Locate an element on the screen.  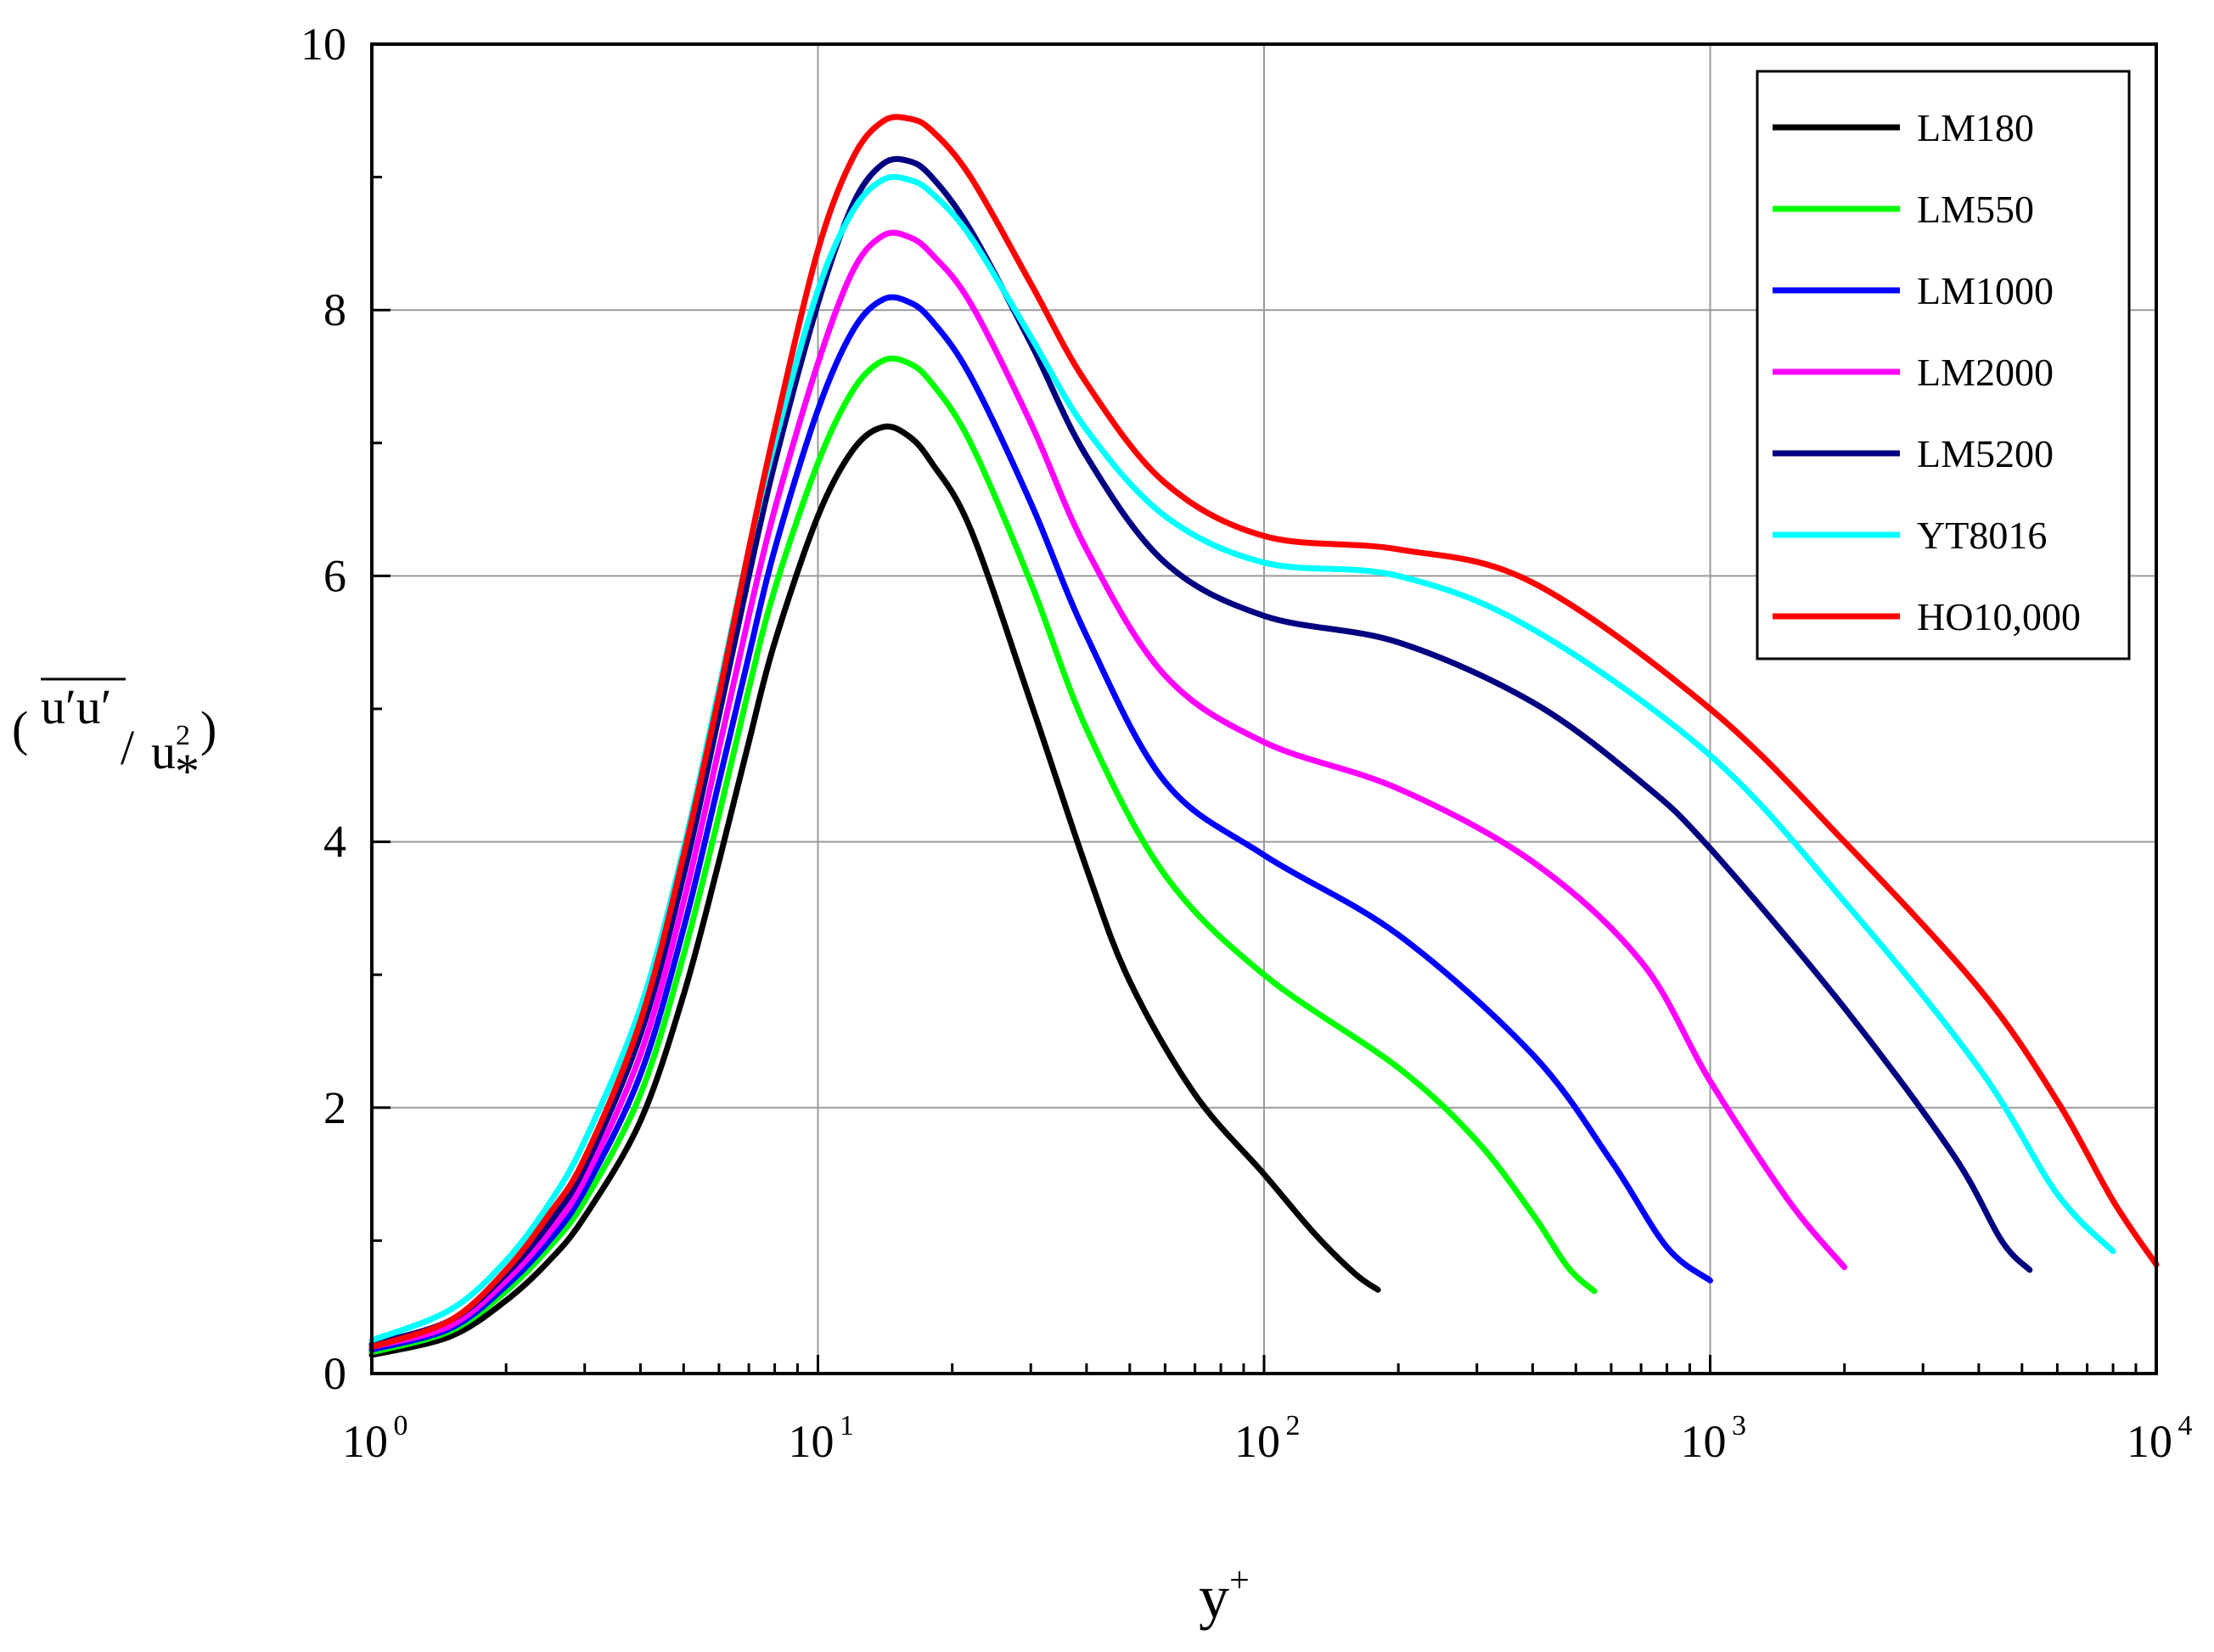
legend-label: LM550 is located at coordinates (1975, 209).